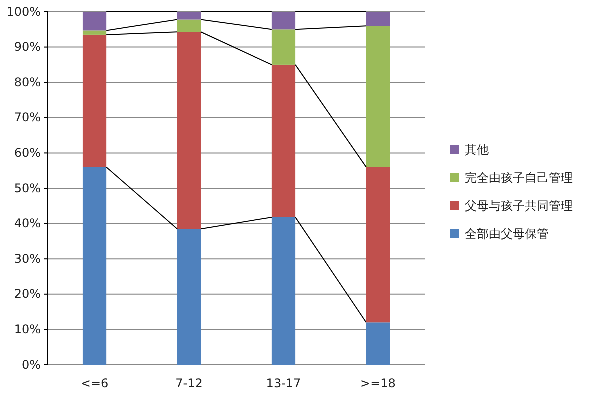  Describe the element at coordinates (284, 383) in the screenshot. I see `x-tick-label: 13-17` at that location.